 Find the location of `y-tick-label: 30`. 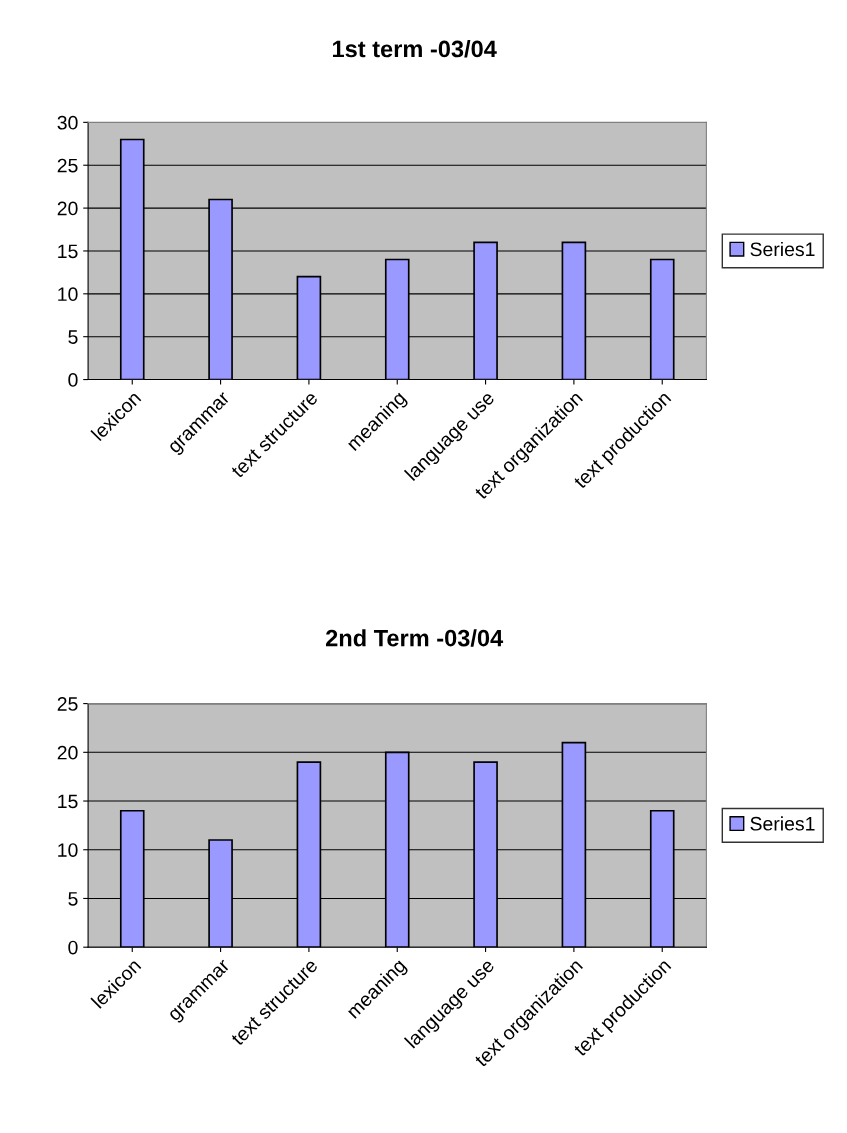

y-tick-label: 30 is located at coordinates (67, 122).